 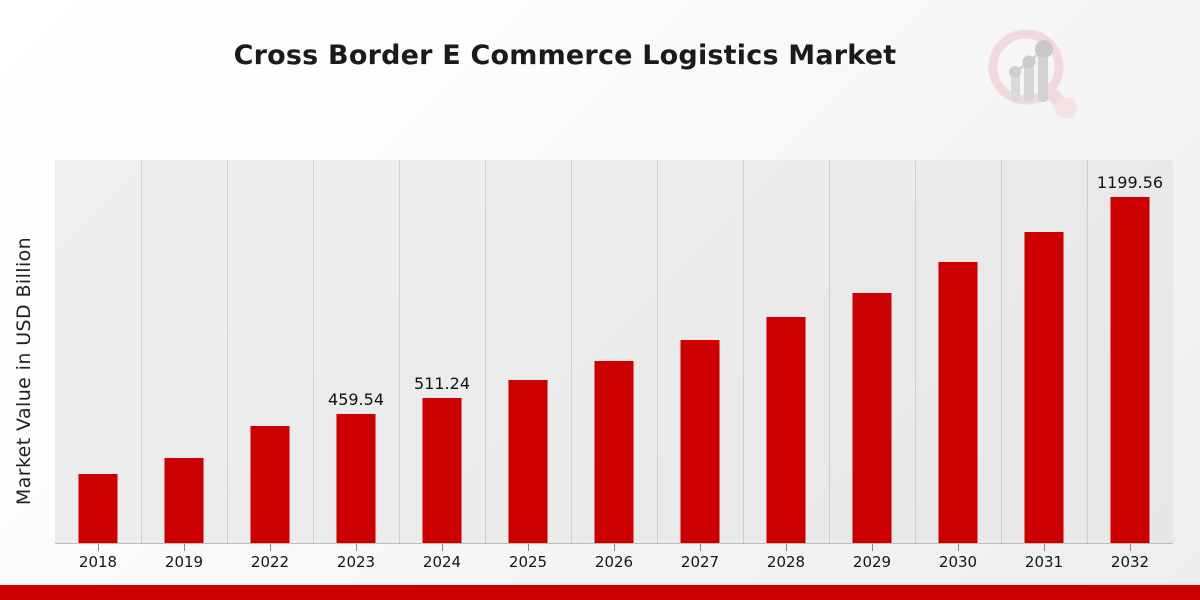 I want to click on magnifier-chart-icon, so click(x=1032, y=74).